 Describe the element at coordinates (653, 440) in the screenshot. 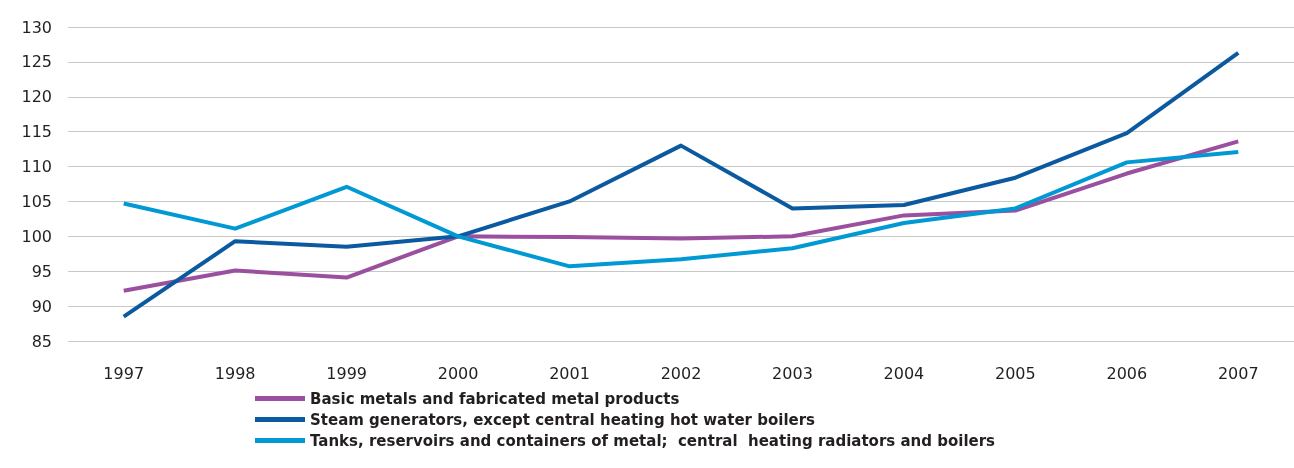

I see `legend-label: Tanks, reservoirs and containers of metal; central heating radiators and boilers` at that location.